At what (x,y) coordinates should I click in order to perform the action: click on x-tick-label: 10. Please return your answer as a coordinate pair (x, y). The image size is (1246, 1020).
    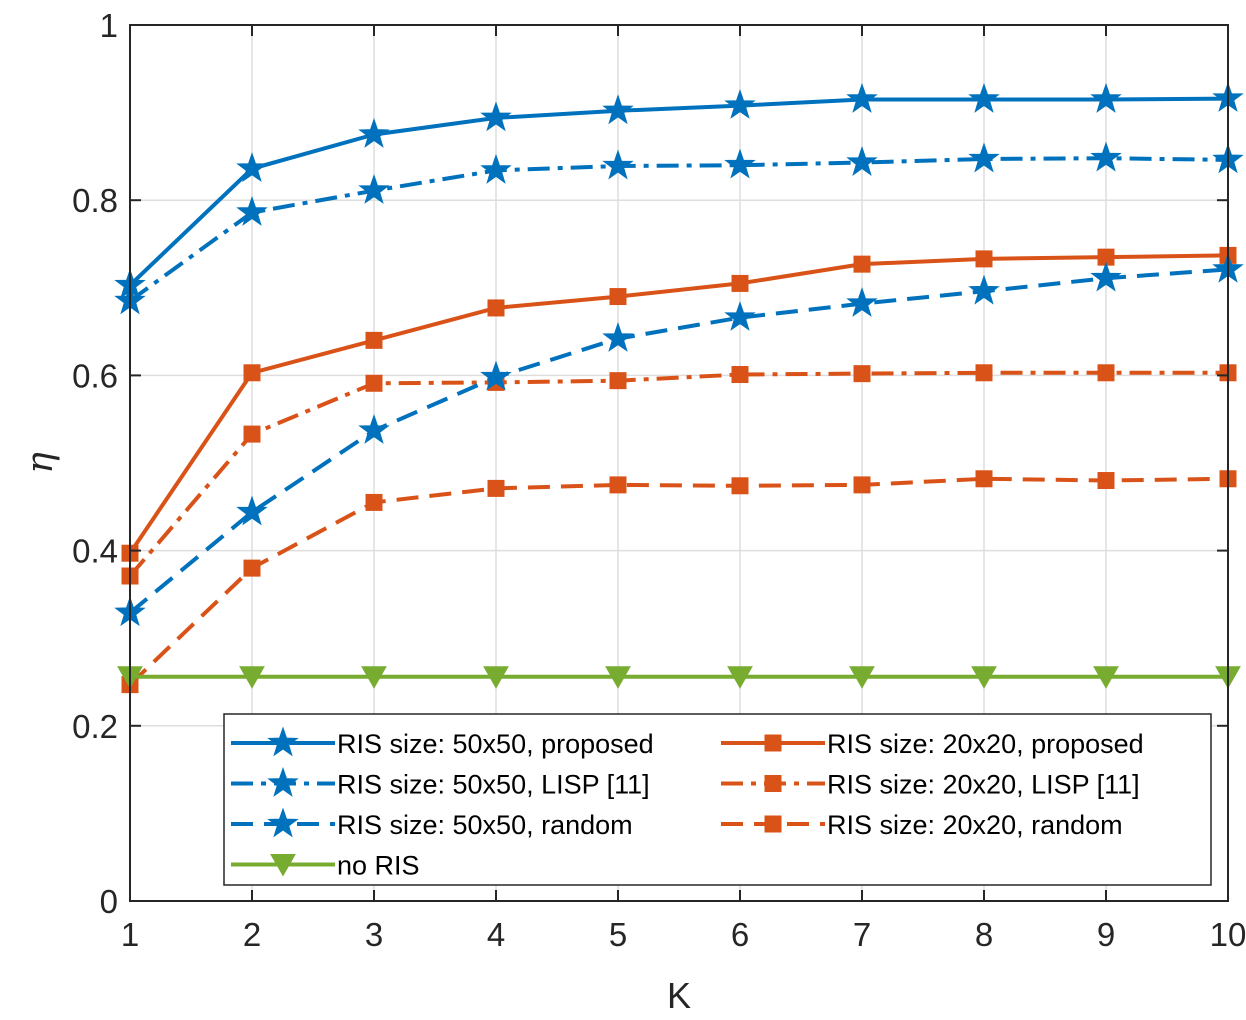
    Looking at the image, I should click on (1228, 934).